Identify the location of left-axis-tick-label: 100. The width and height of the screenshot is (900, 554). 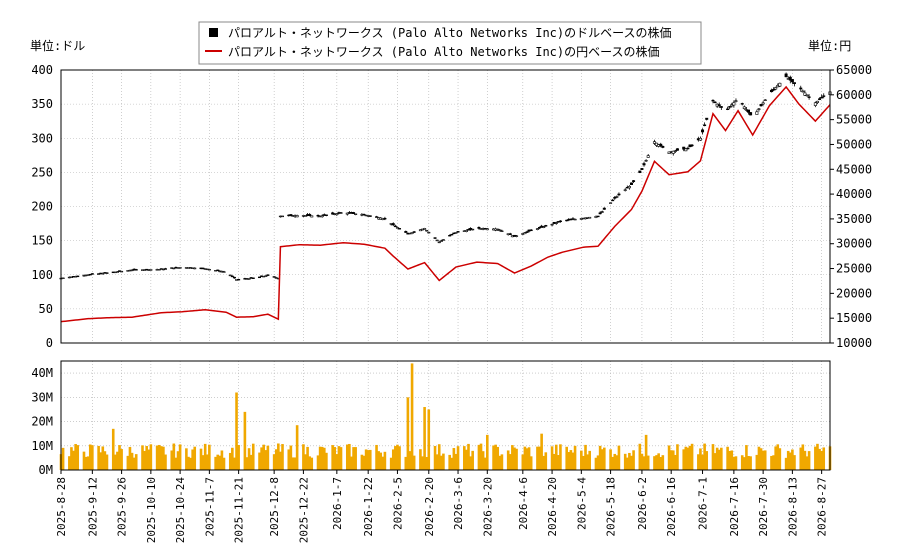
(42, 275).